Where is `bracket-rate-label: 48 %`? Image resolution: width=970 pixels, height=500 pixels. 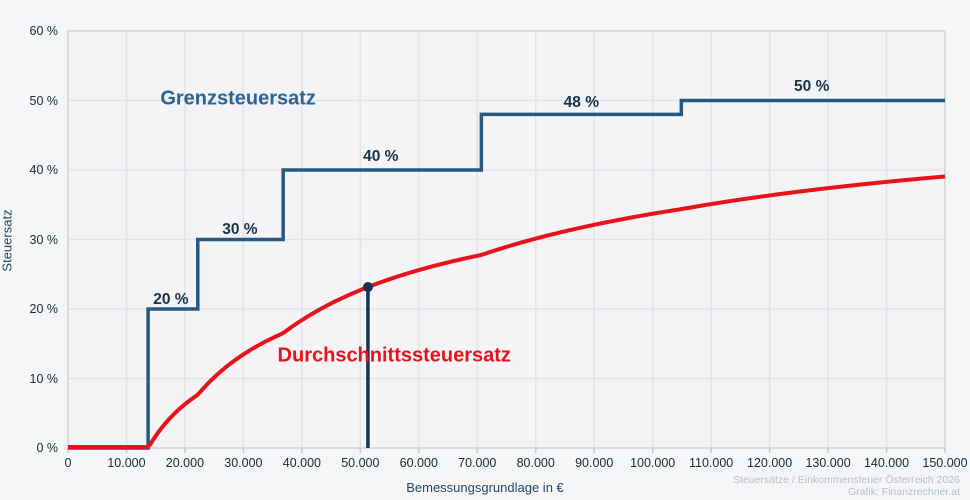
bracket-rate-label: 48 % is located at coordinates (581, 103).